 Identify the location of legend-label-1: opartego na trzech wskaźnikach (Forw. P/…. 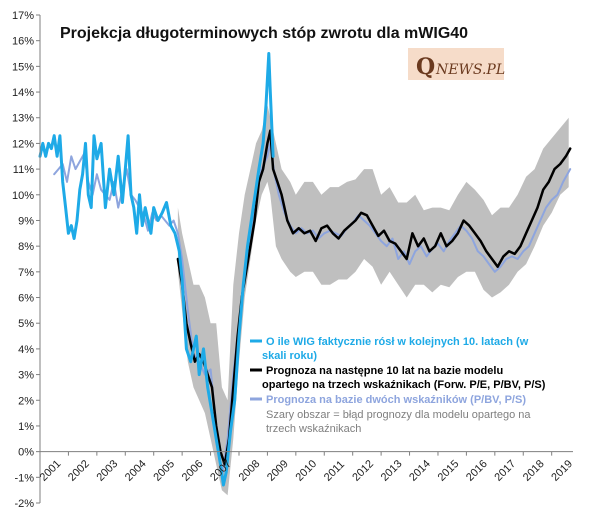
(404, 385).